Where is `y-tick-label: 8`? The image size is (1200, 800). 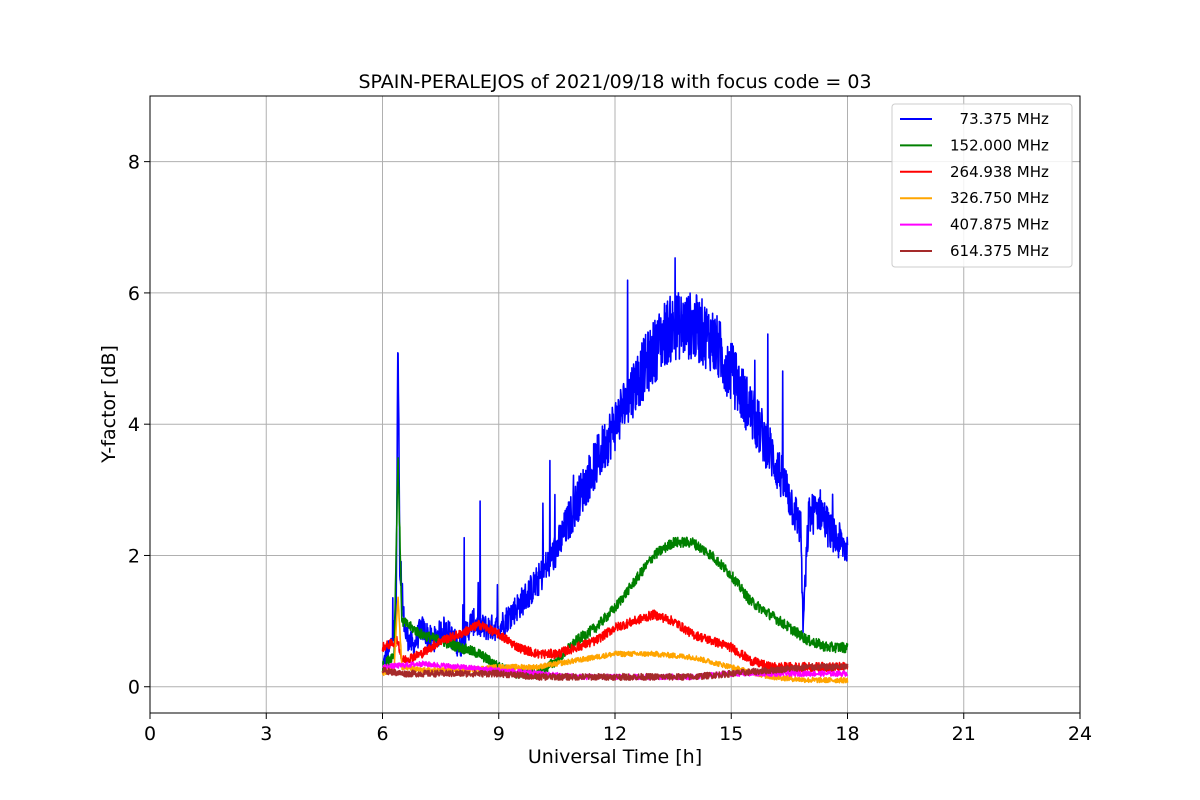
y-tick-label: 8 is located at coordinates (134, 163).